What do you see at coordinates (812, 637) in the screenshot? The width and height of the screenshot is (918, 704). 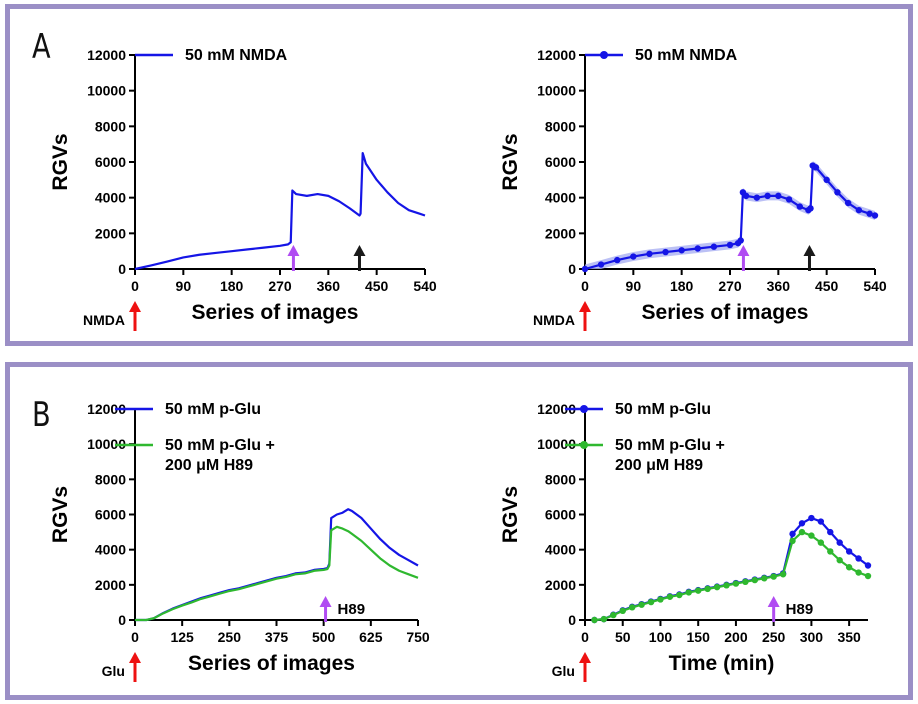 I see `x-tick-label: 300` at bounding box center [812, 637].